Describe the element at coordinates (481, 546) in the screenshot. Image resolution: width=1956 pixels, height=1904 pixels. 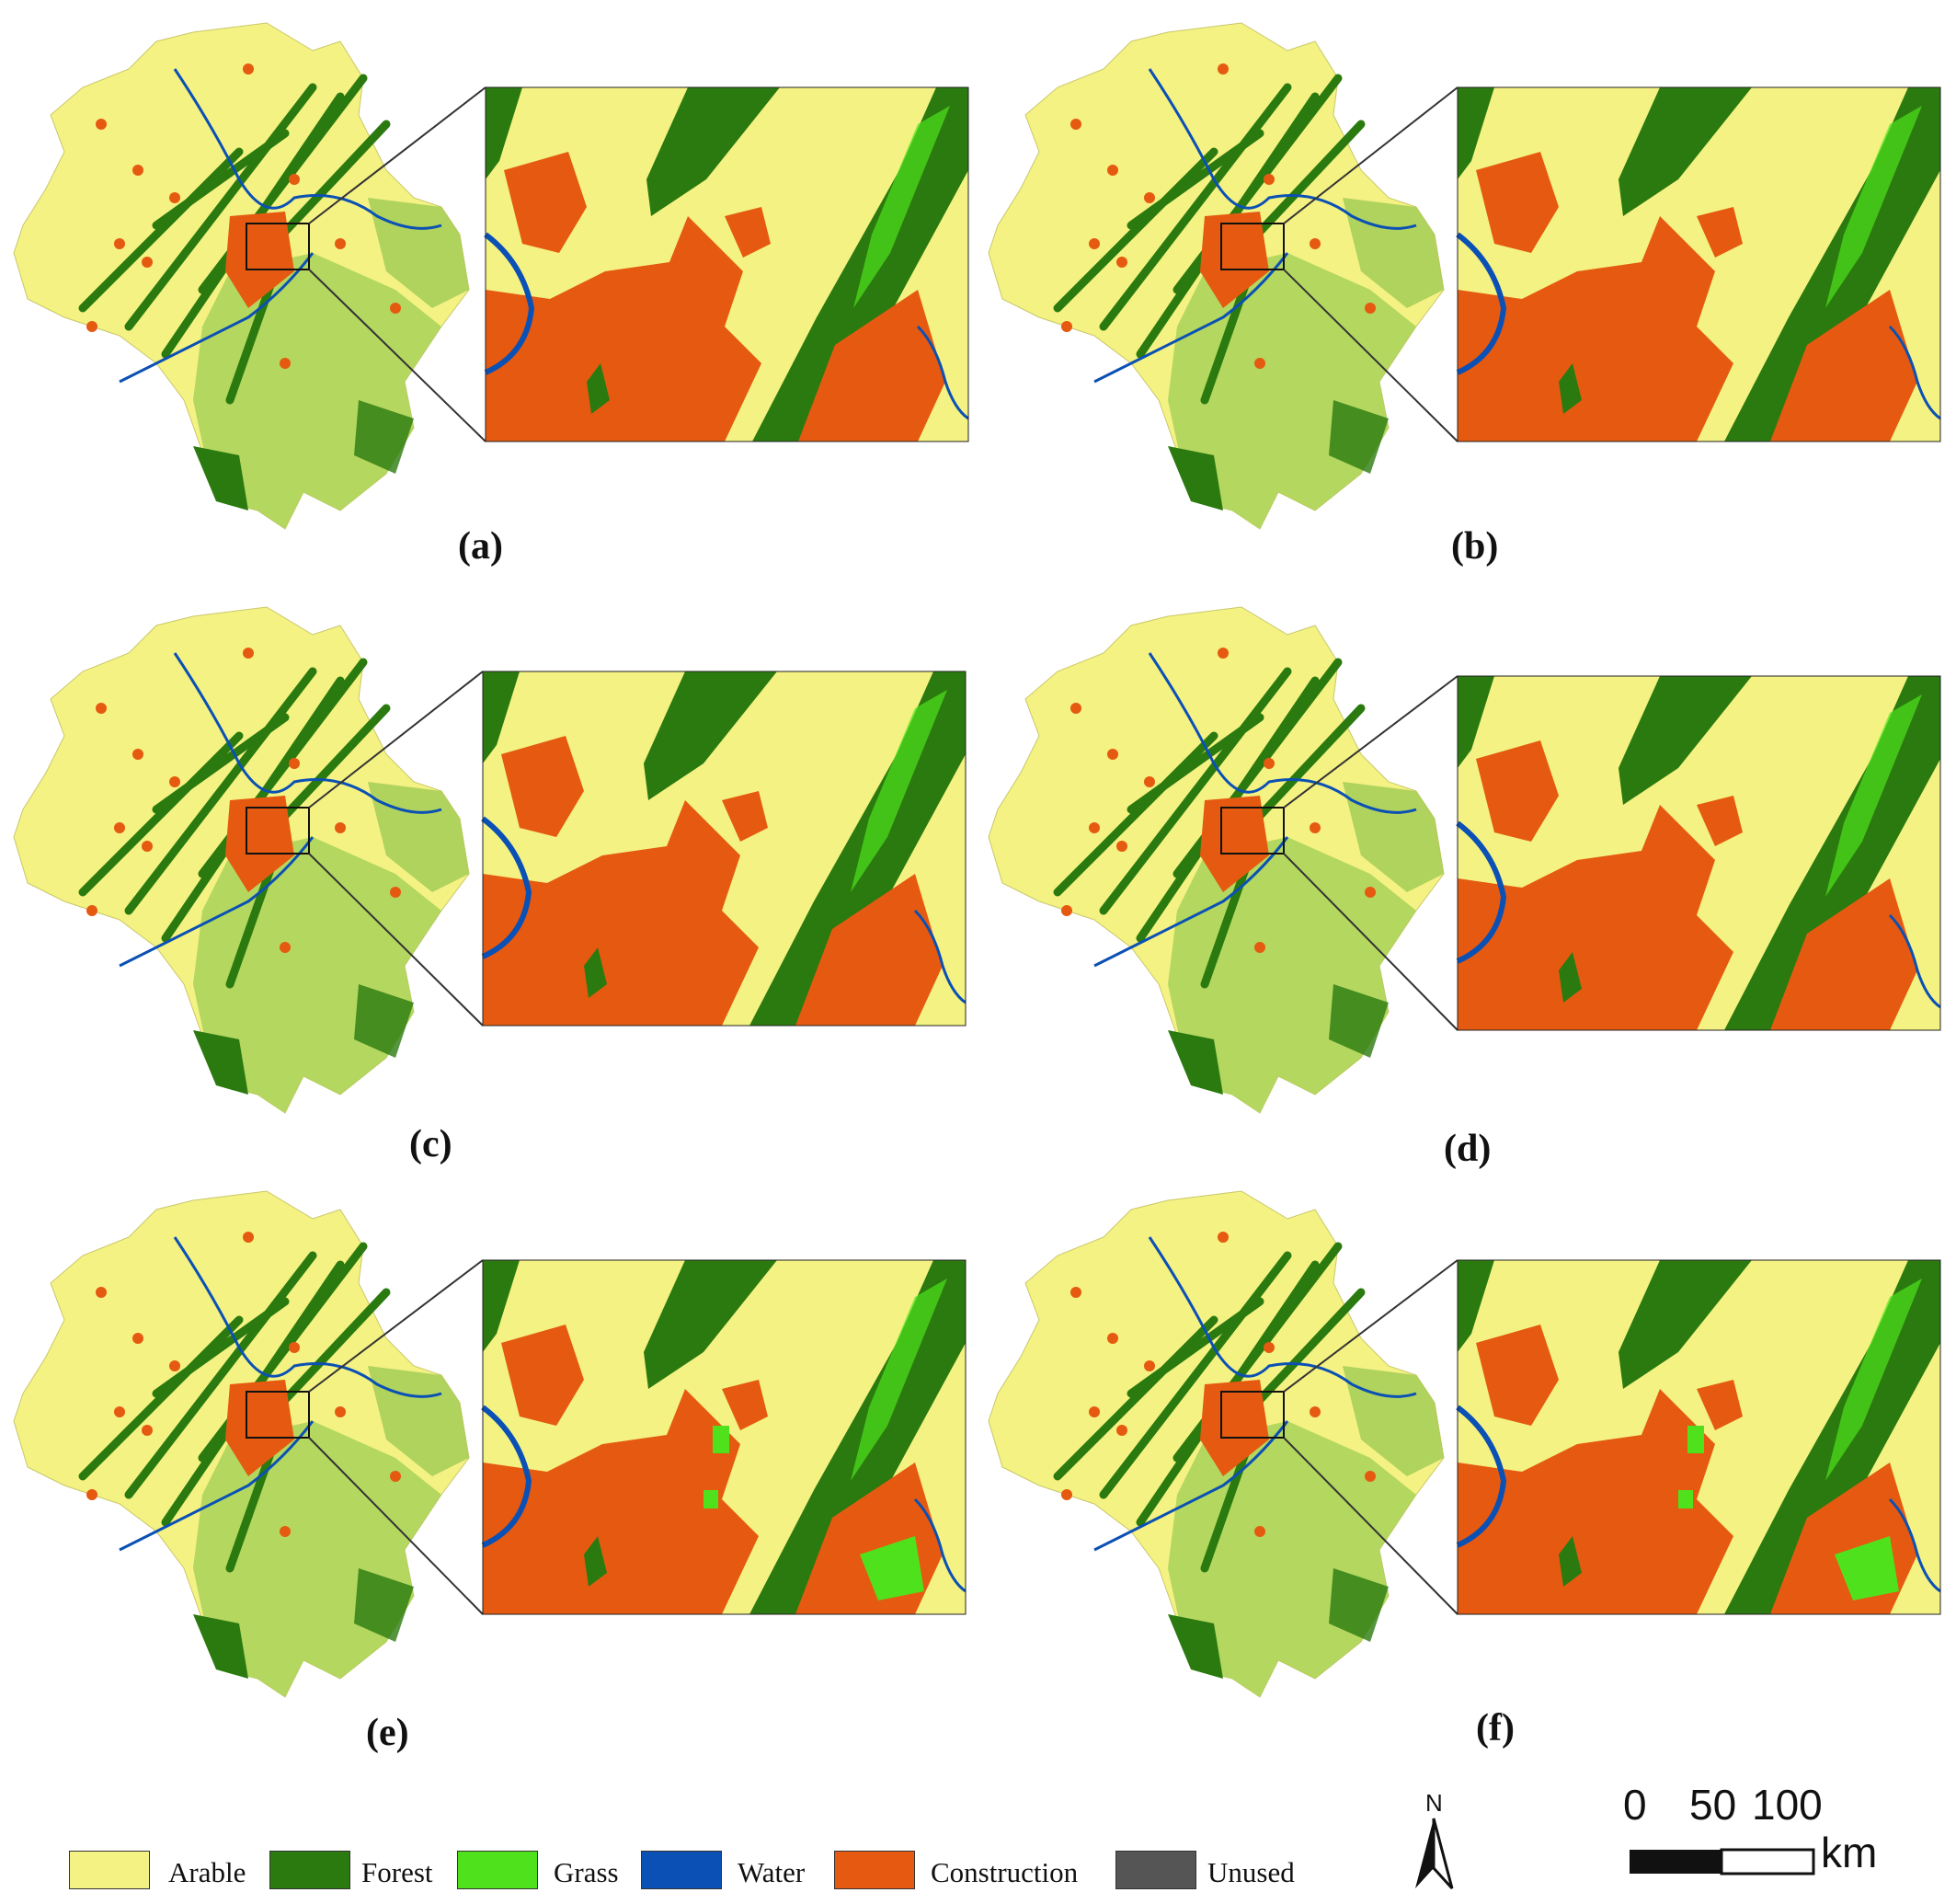
I see `panel-a-label: (a)` at that location.